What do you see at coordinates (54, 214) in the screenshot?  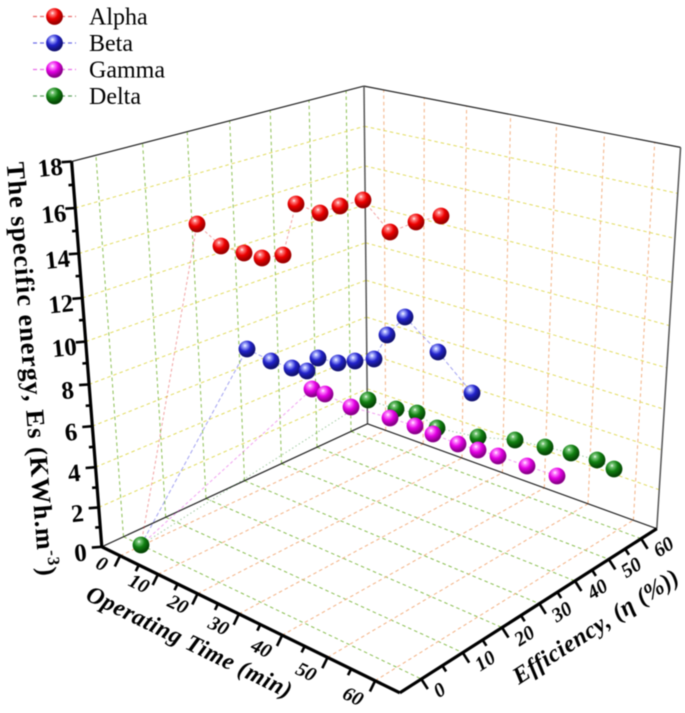 I see `svg-text: 16` at bounding box center [54, 214].